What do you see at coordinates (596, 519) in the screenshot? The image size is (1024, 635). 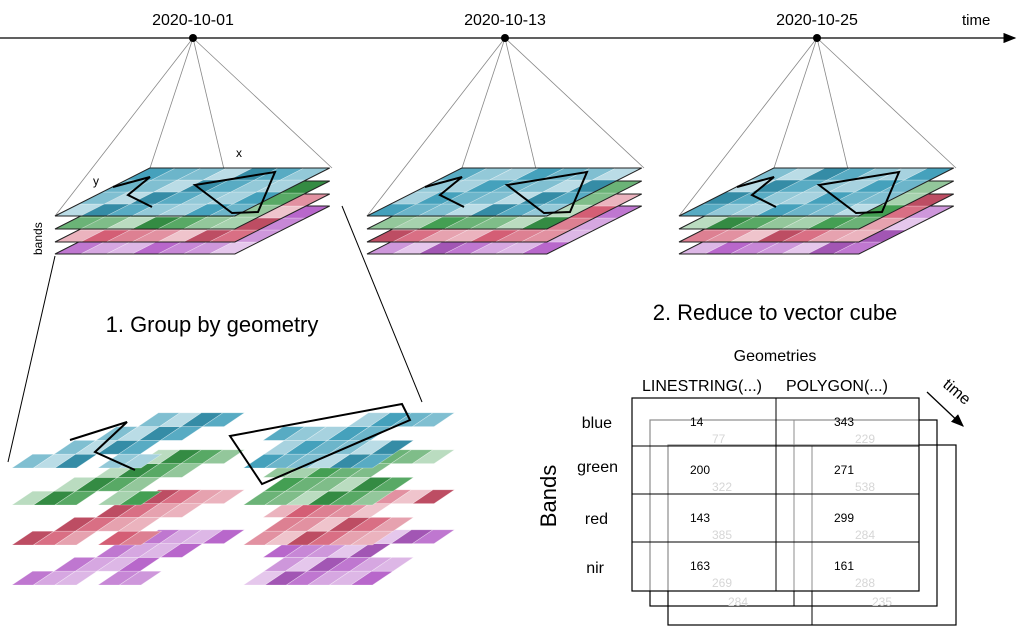 I see `row-label-red: red` at bounding box center [596, 519].